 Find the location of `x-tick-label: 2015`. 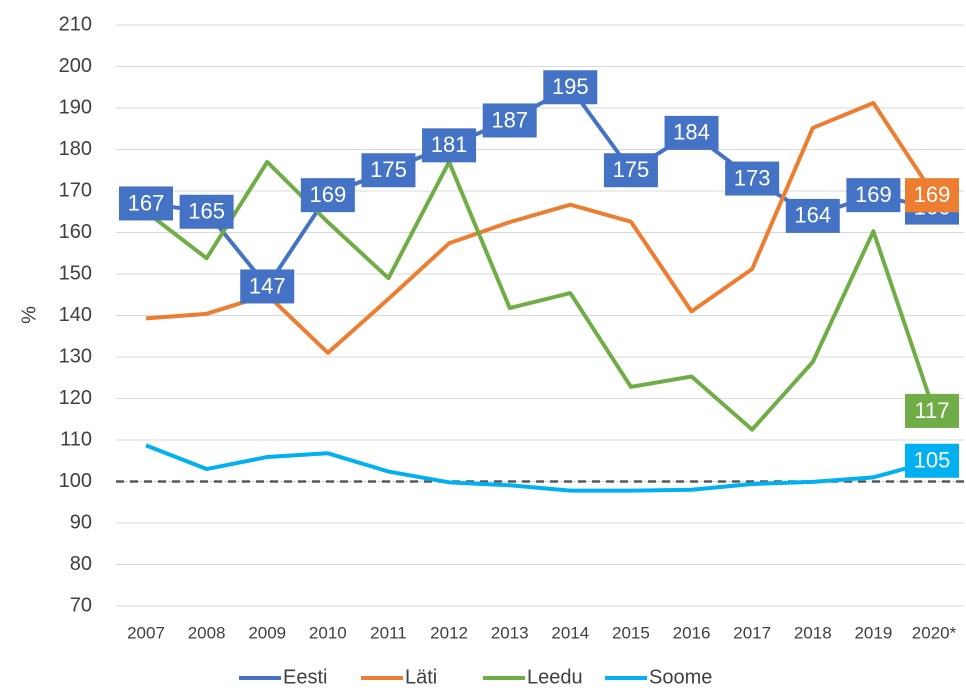

x-tick-label: 2015 is located at coordinates (631, 632).